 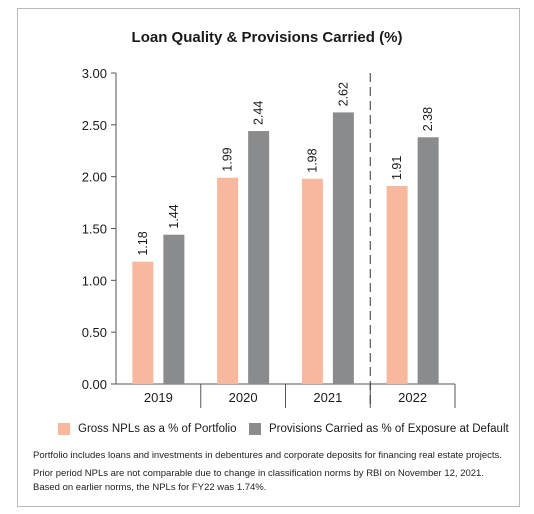 What do you see at coordinates (412, 397) in the screenshot?
I see `x-tick-label: 2022` at bounding box center [412, 397].